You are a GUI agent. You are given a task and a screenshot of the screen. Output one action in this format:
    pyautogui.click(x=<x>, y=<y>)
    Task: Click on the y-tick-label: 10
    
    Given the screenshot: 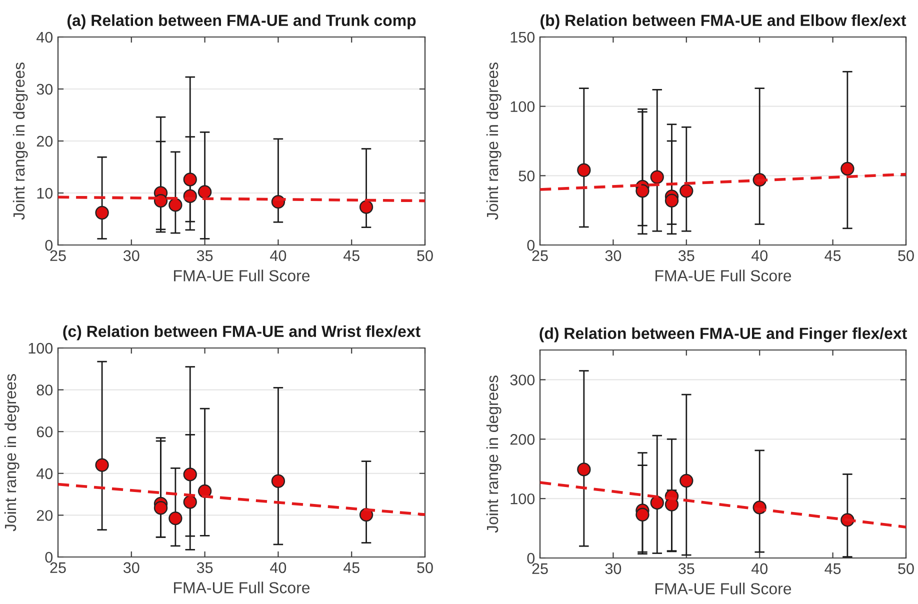 What is the action you would take?
    pyautogui.click(x=45, y=193)
    